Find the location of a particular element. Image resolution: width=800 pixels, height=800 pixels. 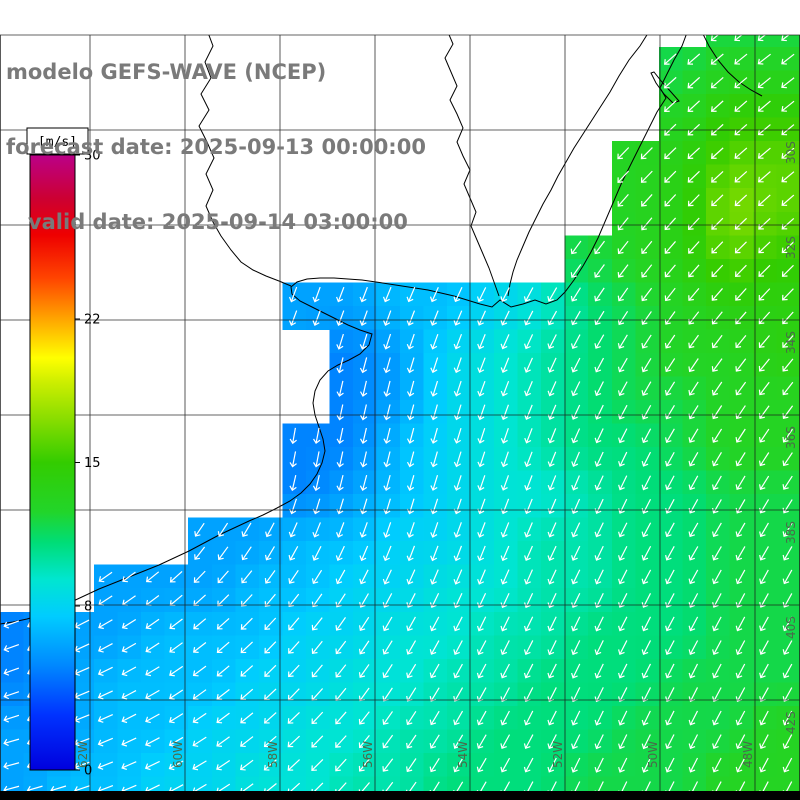

longitude-label: 58W is located at coordinates (273, 754).